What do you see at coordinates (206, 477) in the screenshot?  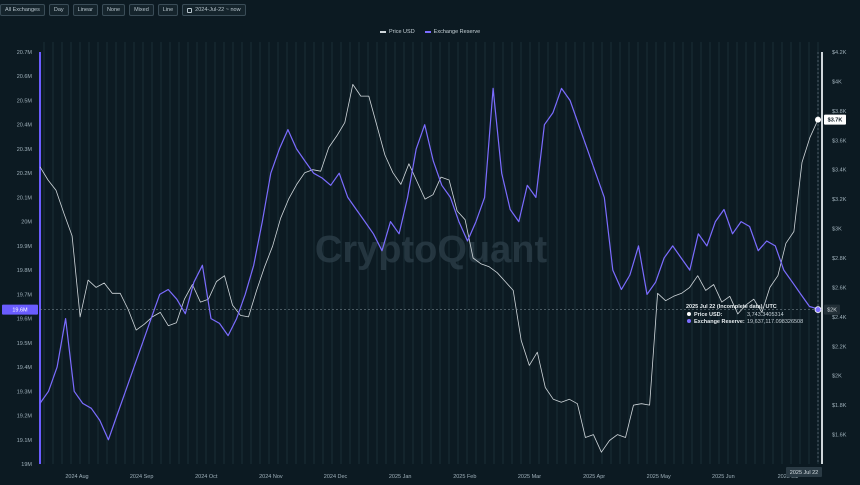 I see `x-axis-tick-label: 2024 Oct` at bounding box center [206, 477].